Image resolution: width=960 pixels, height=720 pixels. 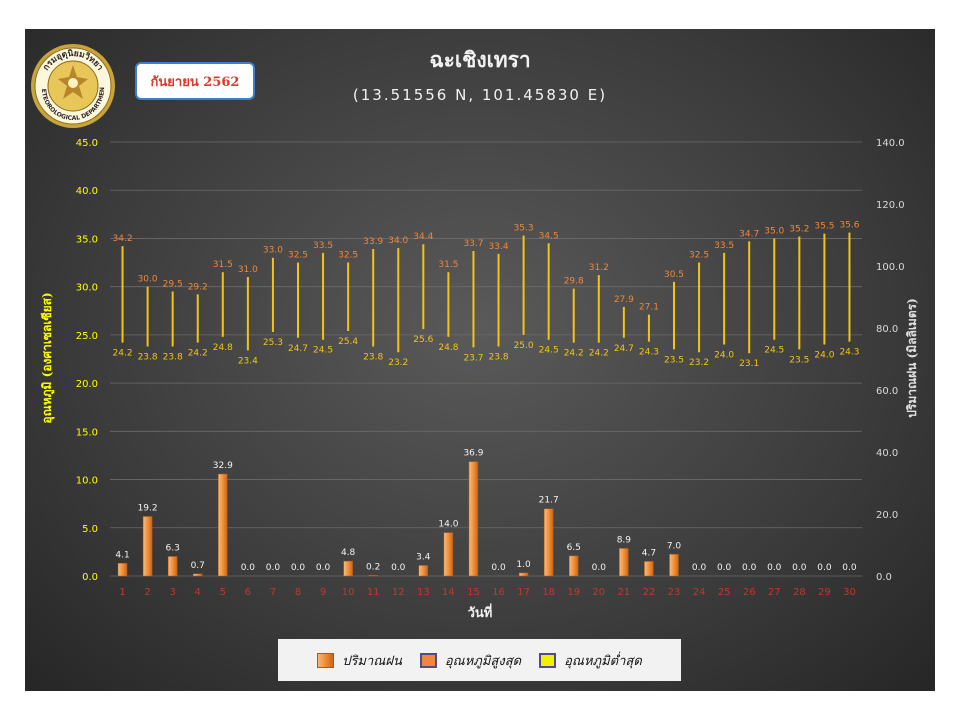 I want to click on x-axis-tick-label: 22, so click(x=649, y=592).